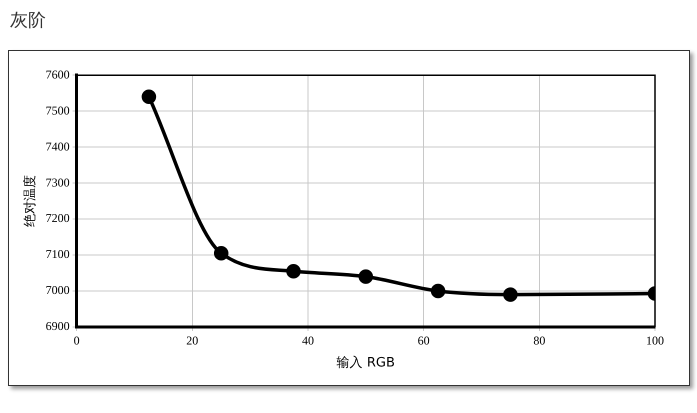 Image resolution: width=697 pixels, height=413 pixels. I want to click on y-tick-label: 7100, so click(58, 254).